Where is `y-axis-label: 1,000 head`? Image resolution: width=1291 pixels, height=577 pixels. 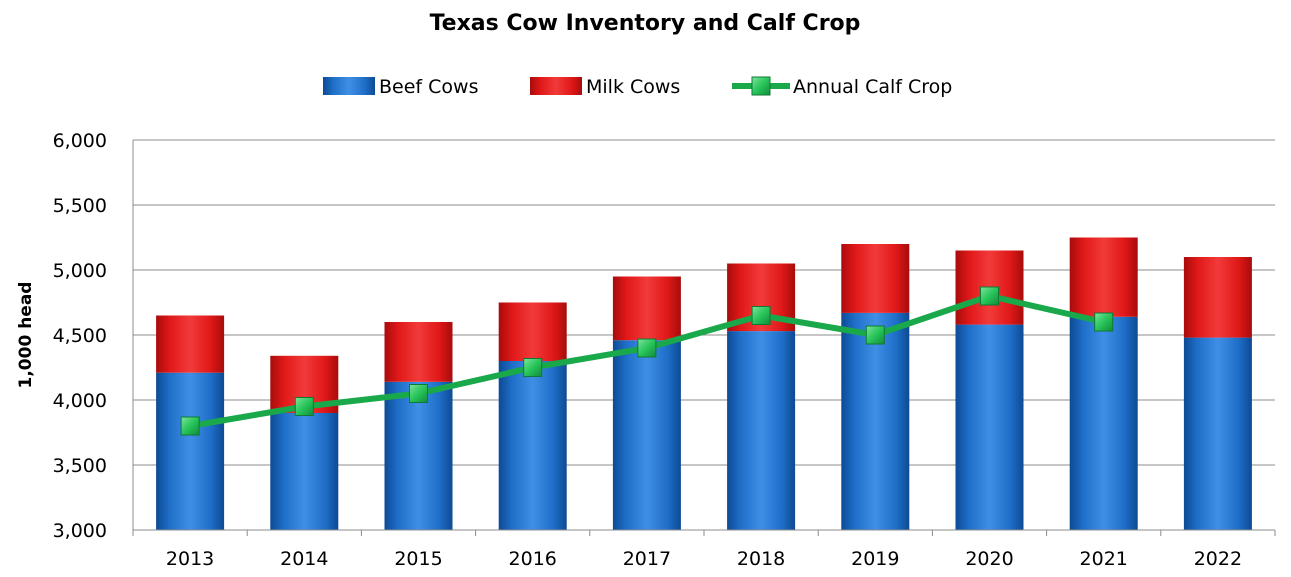 y-axis-label: 1,000 head is located at coordinates (26, 335).